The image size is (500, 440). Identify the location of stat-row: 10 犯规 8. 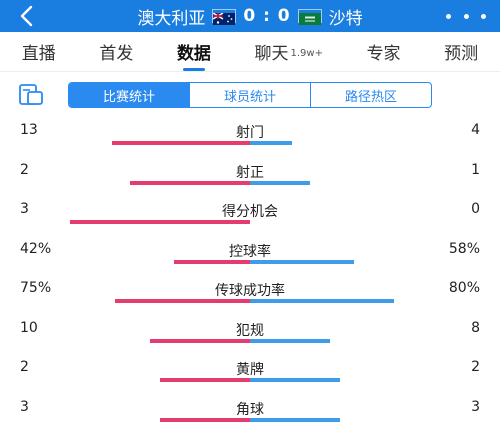
(250, 338).